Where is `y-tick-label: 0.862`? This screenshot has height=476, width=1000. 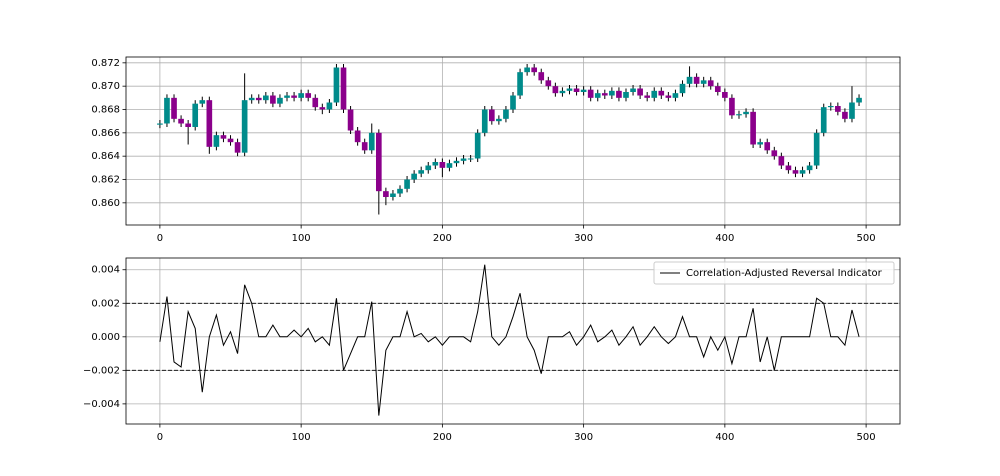
y-tick-label: 0.862 is located at coordinates (105, 180).